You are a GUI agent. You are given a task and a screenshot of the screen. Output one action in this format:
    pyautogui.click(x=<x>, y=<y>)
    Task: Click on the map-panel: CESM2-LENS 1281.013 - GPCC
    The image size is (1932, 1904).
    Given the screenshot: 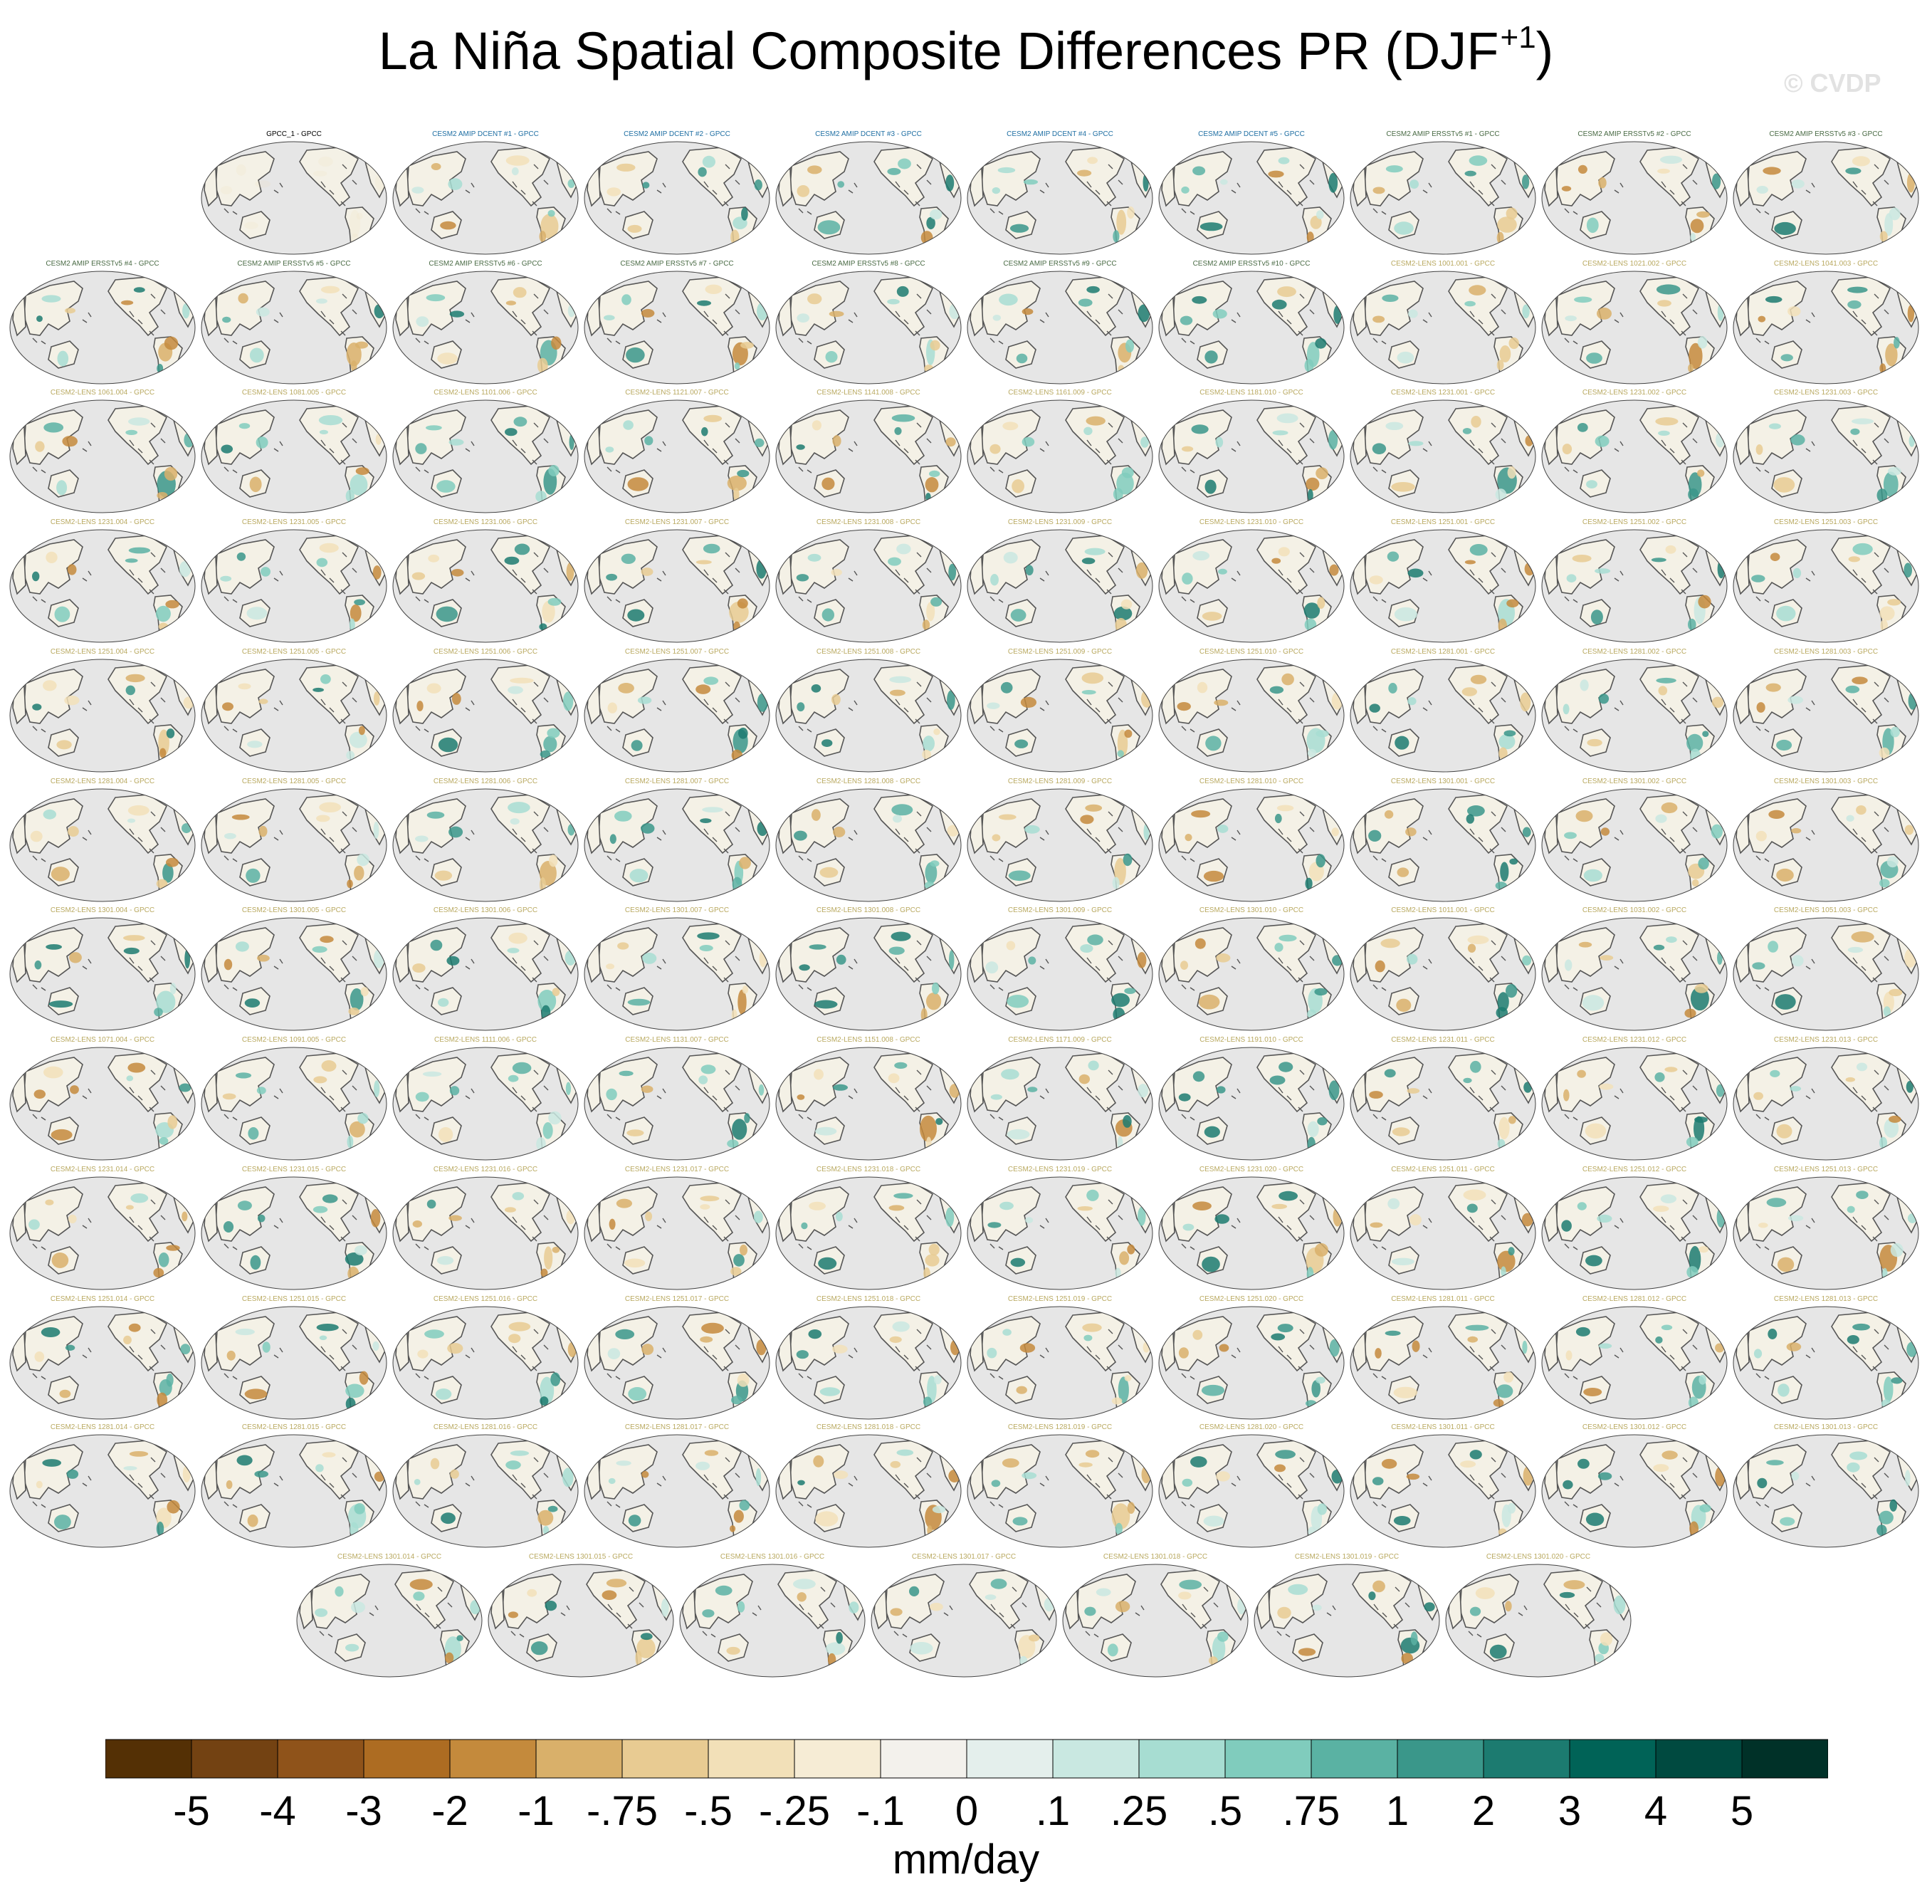 What is the action you would take?
    pyautogui.click(x=1826, y=1359)
    